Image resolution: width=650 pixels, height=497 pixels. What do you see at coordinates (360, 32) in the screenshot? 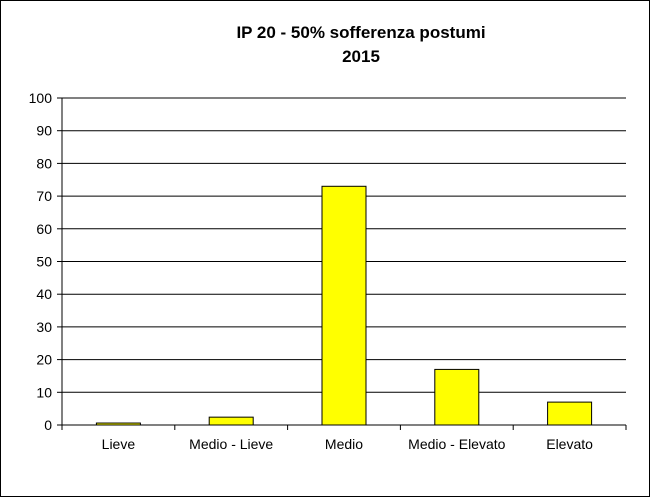
I see `chart-title: IP 20 - 50% sofferenza postumi` at bounding box center [360, 32].